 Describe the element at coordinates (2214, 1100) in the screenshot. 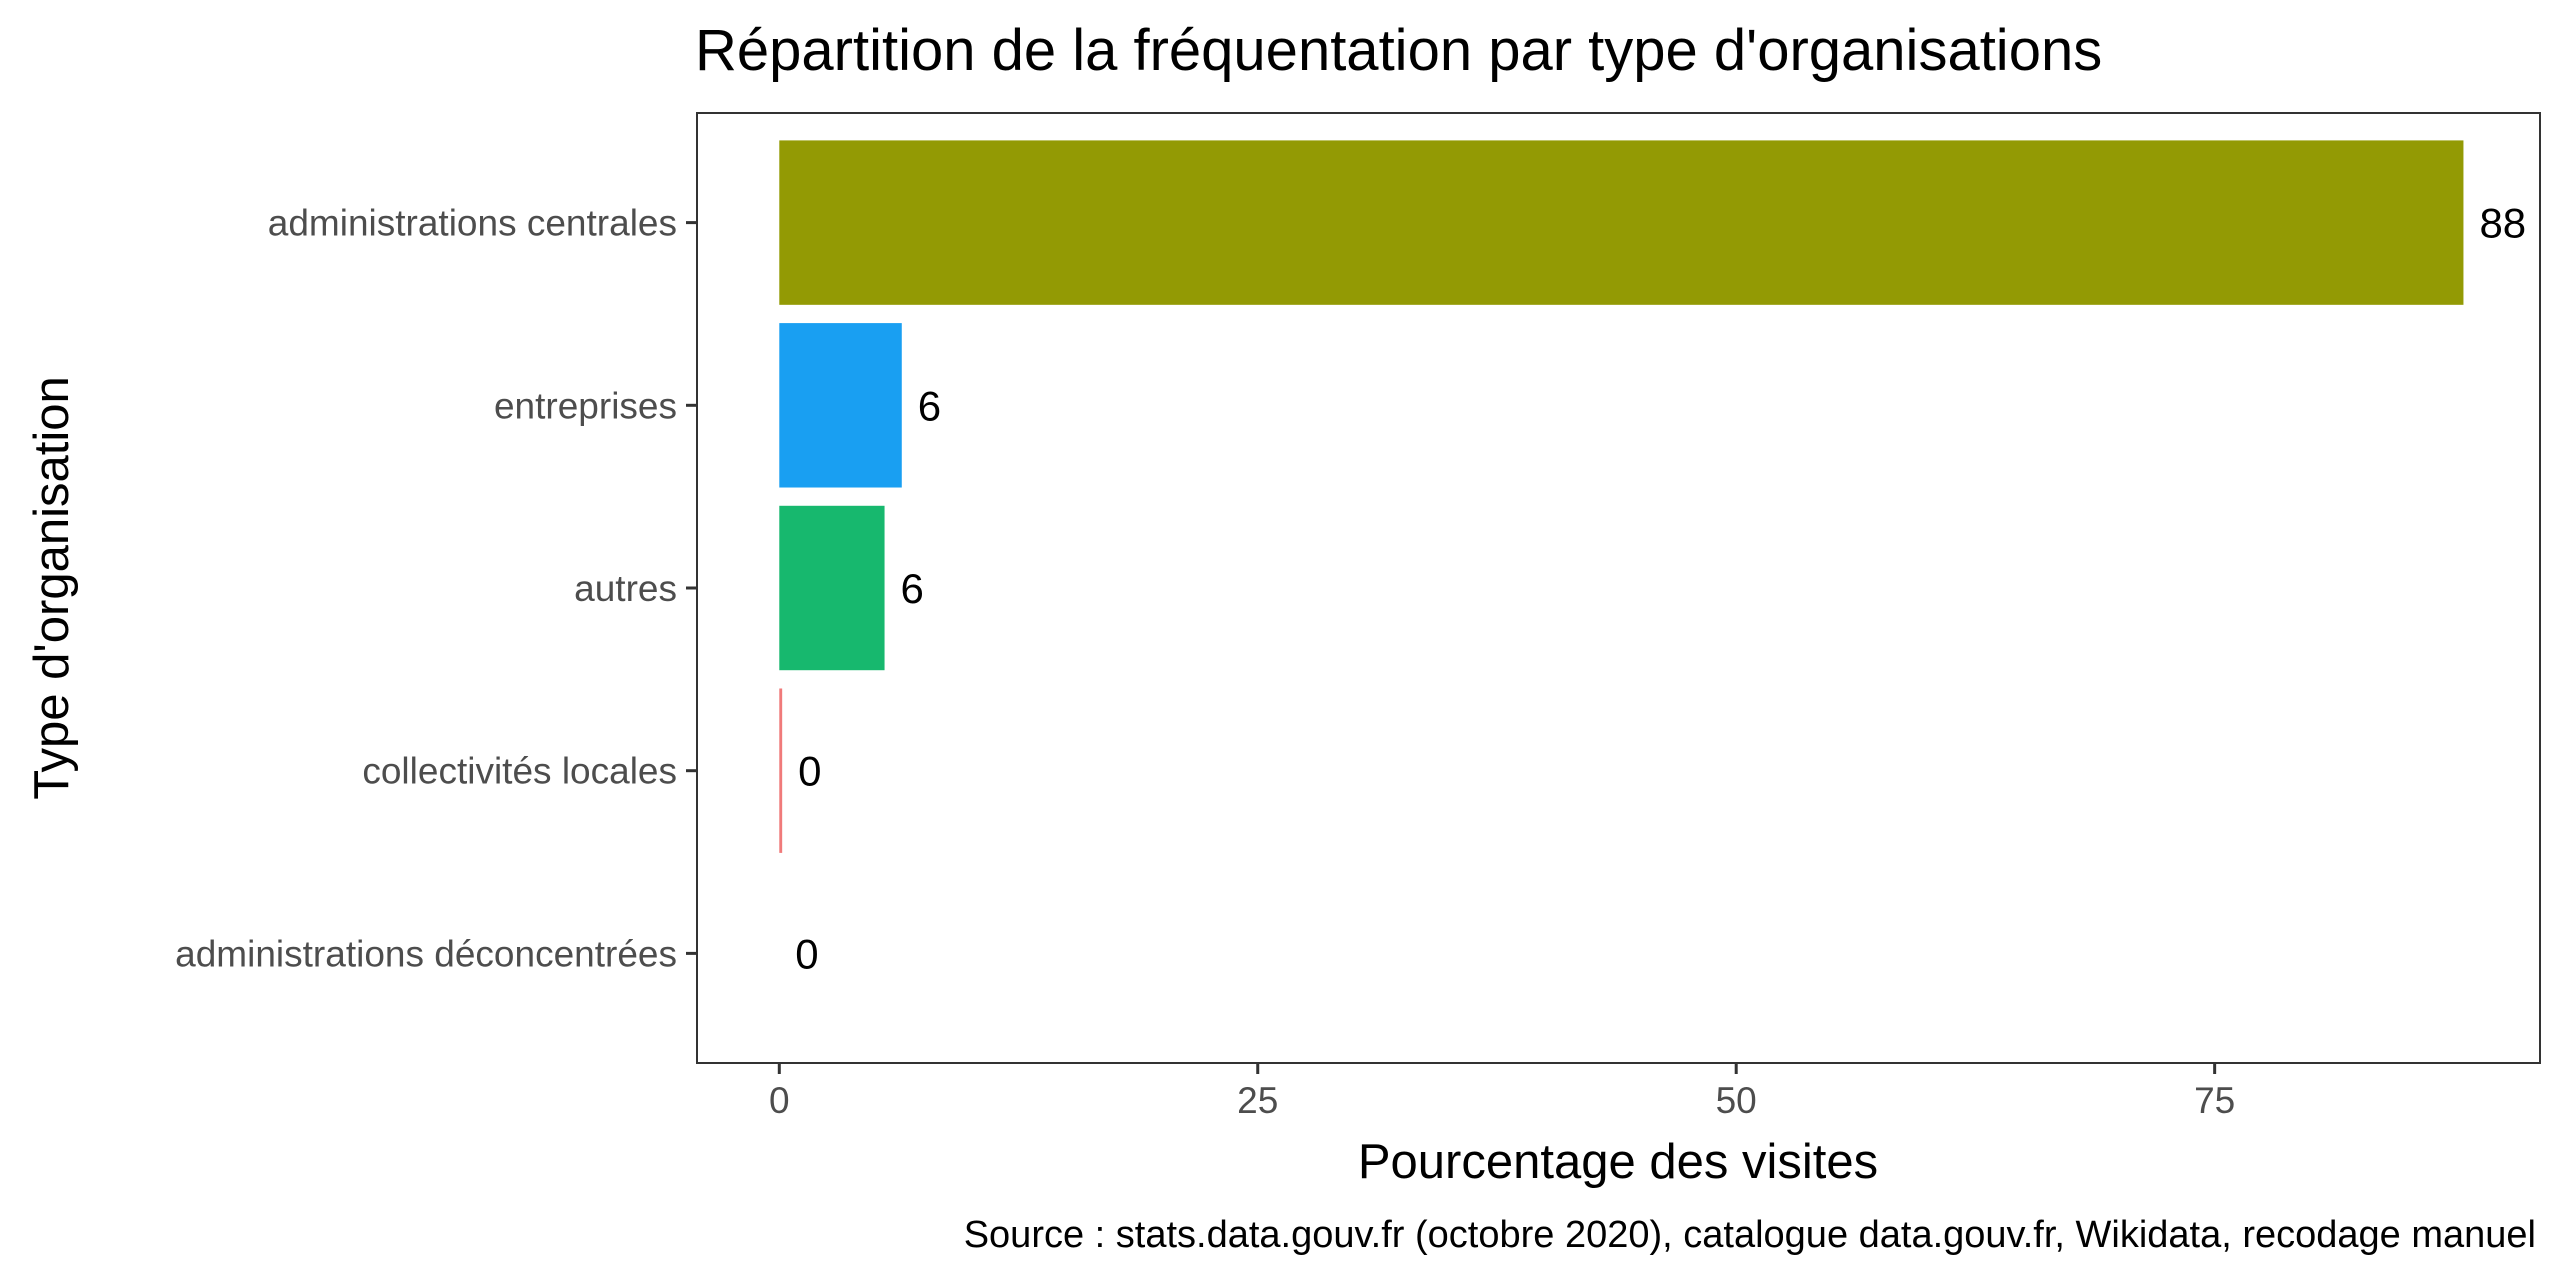

I see `x-tick-label: 75` at that location.